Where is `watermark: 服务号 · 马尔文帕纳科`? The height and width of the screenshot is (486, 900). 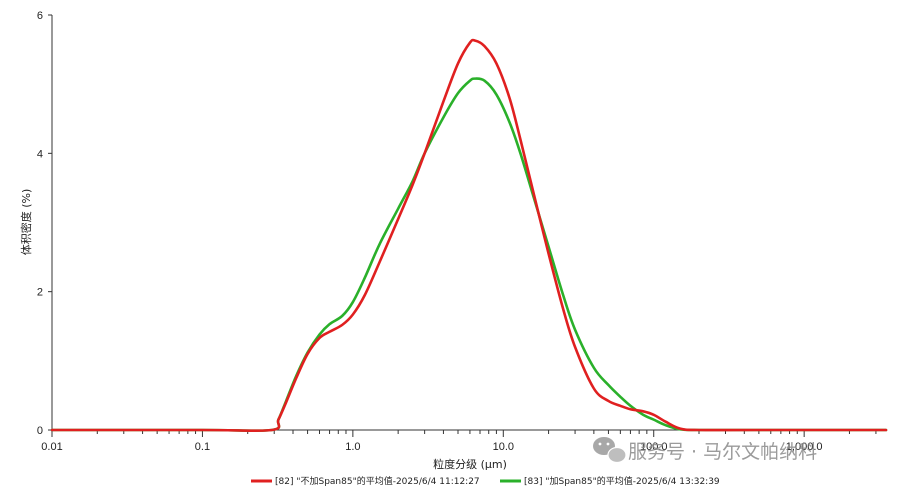
watermark: 服务号 · 马尔文帕纳科 is located at coordinates (705, 450).